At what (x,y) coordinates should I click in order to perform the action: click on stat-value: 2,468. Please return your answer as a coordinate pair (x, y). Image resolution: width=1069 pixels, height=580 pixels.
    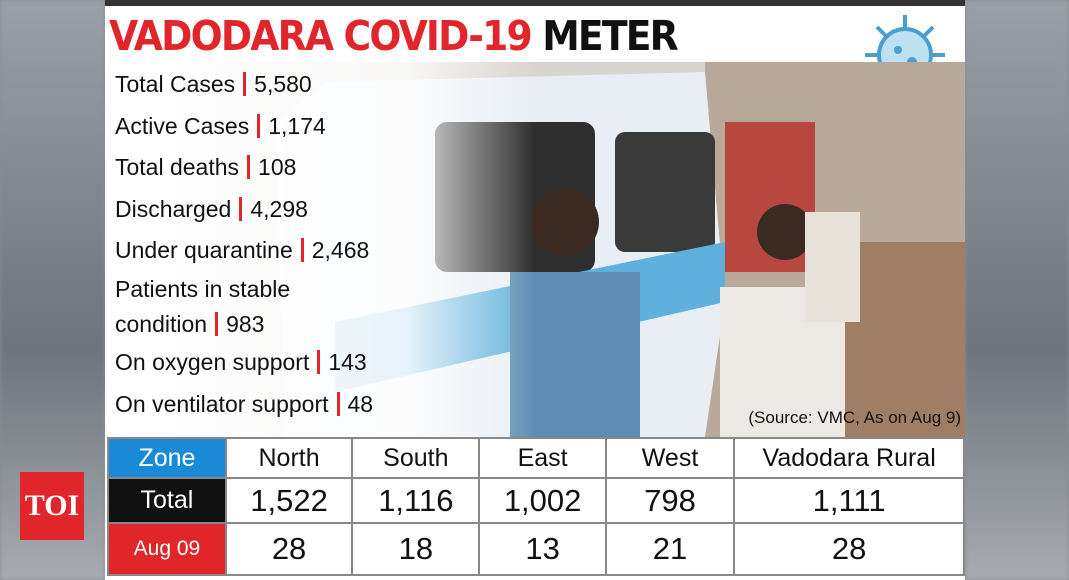
    Looking at the image, I should click on (340, 250).